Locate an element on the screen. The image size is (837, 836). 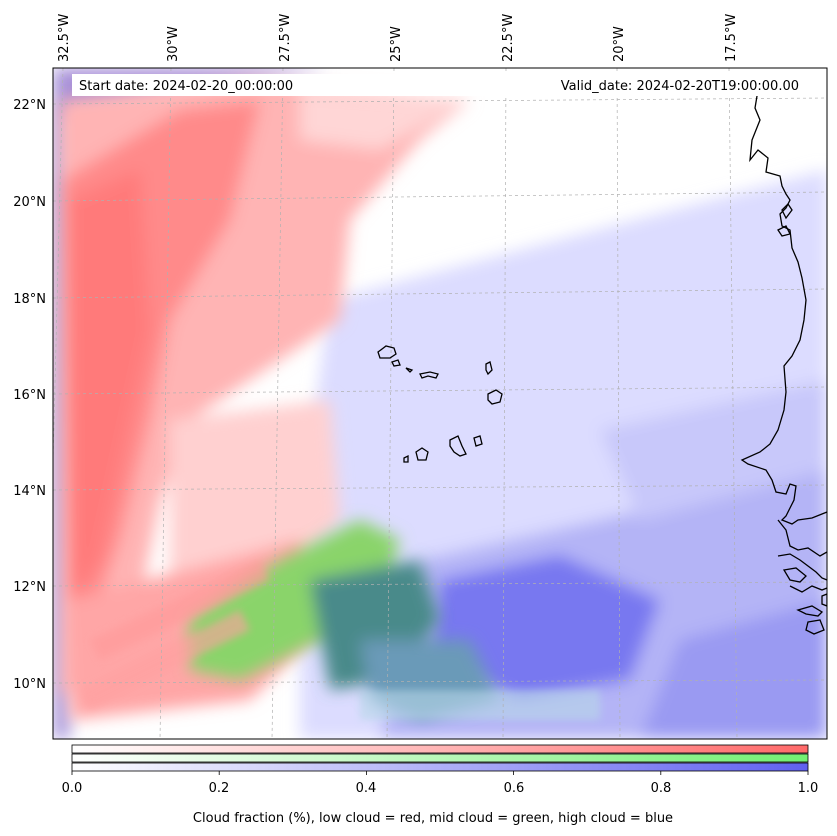
colorbar-mid-cloud is located at coordinates (440, 758).